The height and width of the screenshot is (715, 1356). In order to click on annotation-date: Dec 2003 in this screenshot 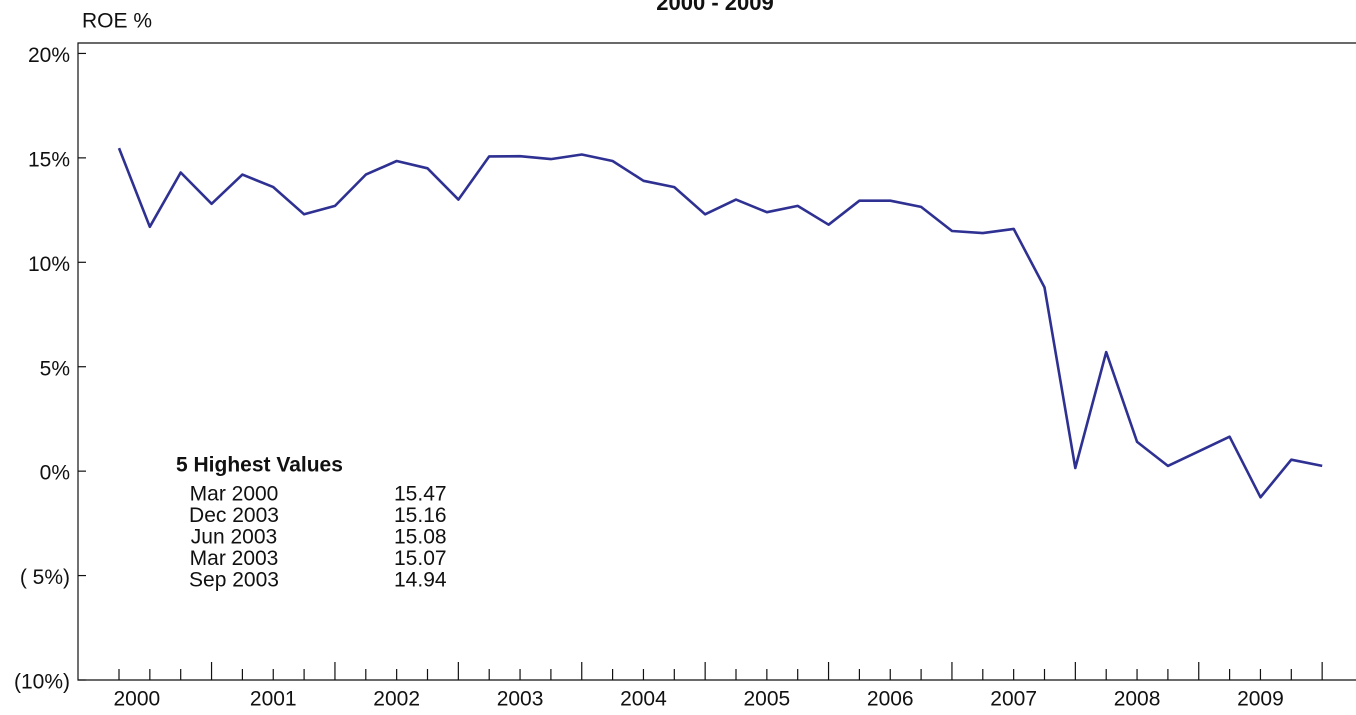, I will do `click(234, 515)`.